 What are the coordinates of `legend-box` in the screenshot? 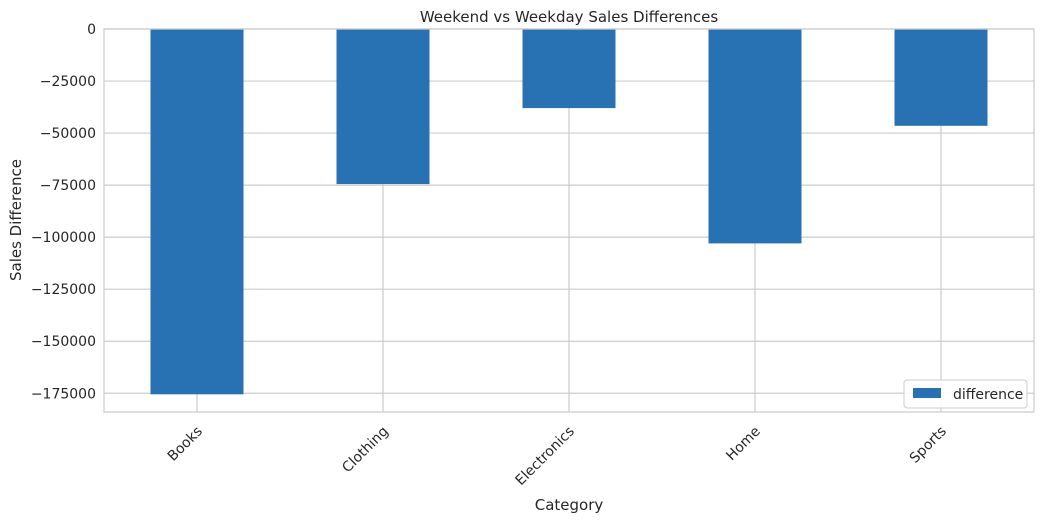 It's located at (965, 394).